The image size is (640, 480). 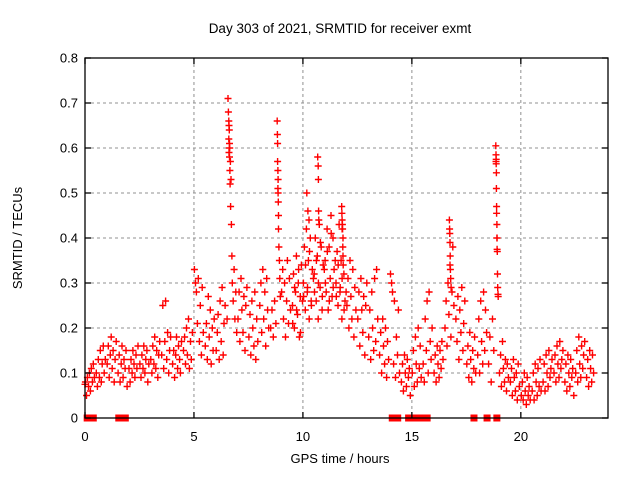 What do you see at coordinates (69, 373) in the screenshot?
I see `y-tick-label: 0.1` at bounding box center [69, 373].